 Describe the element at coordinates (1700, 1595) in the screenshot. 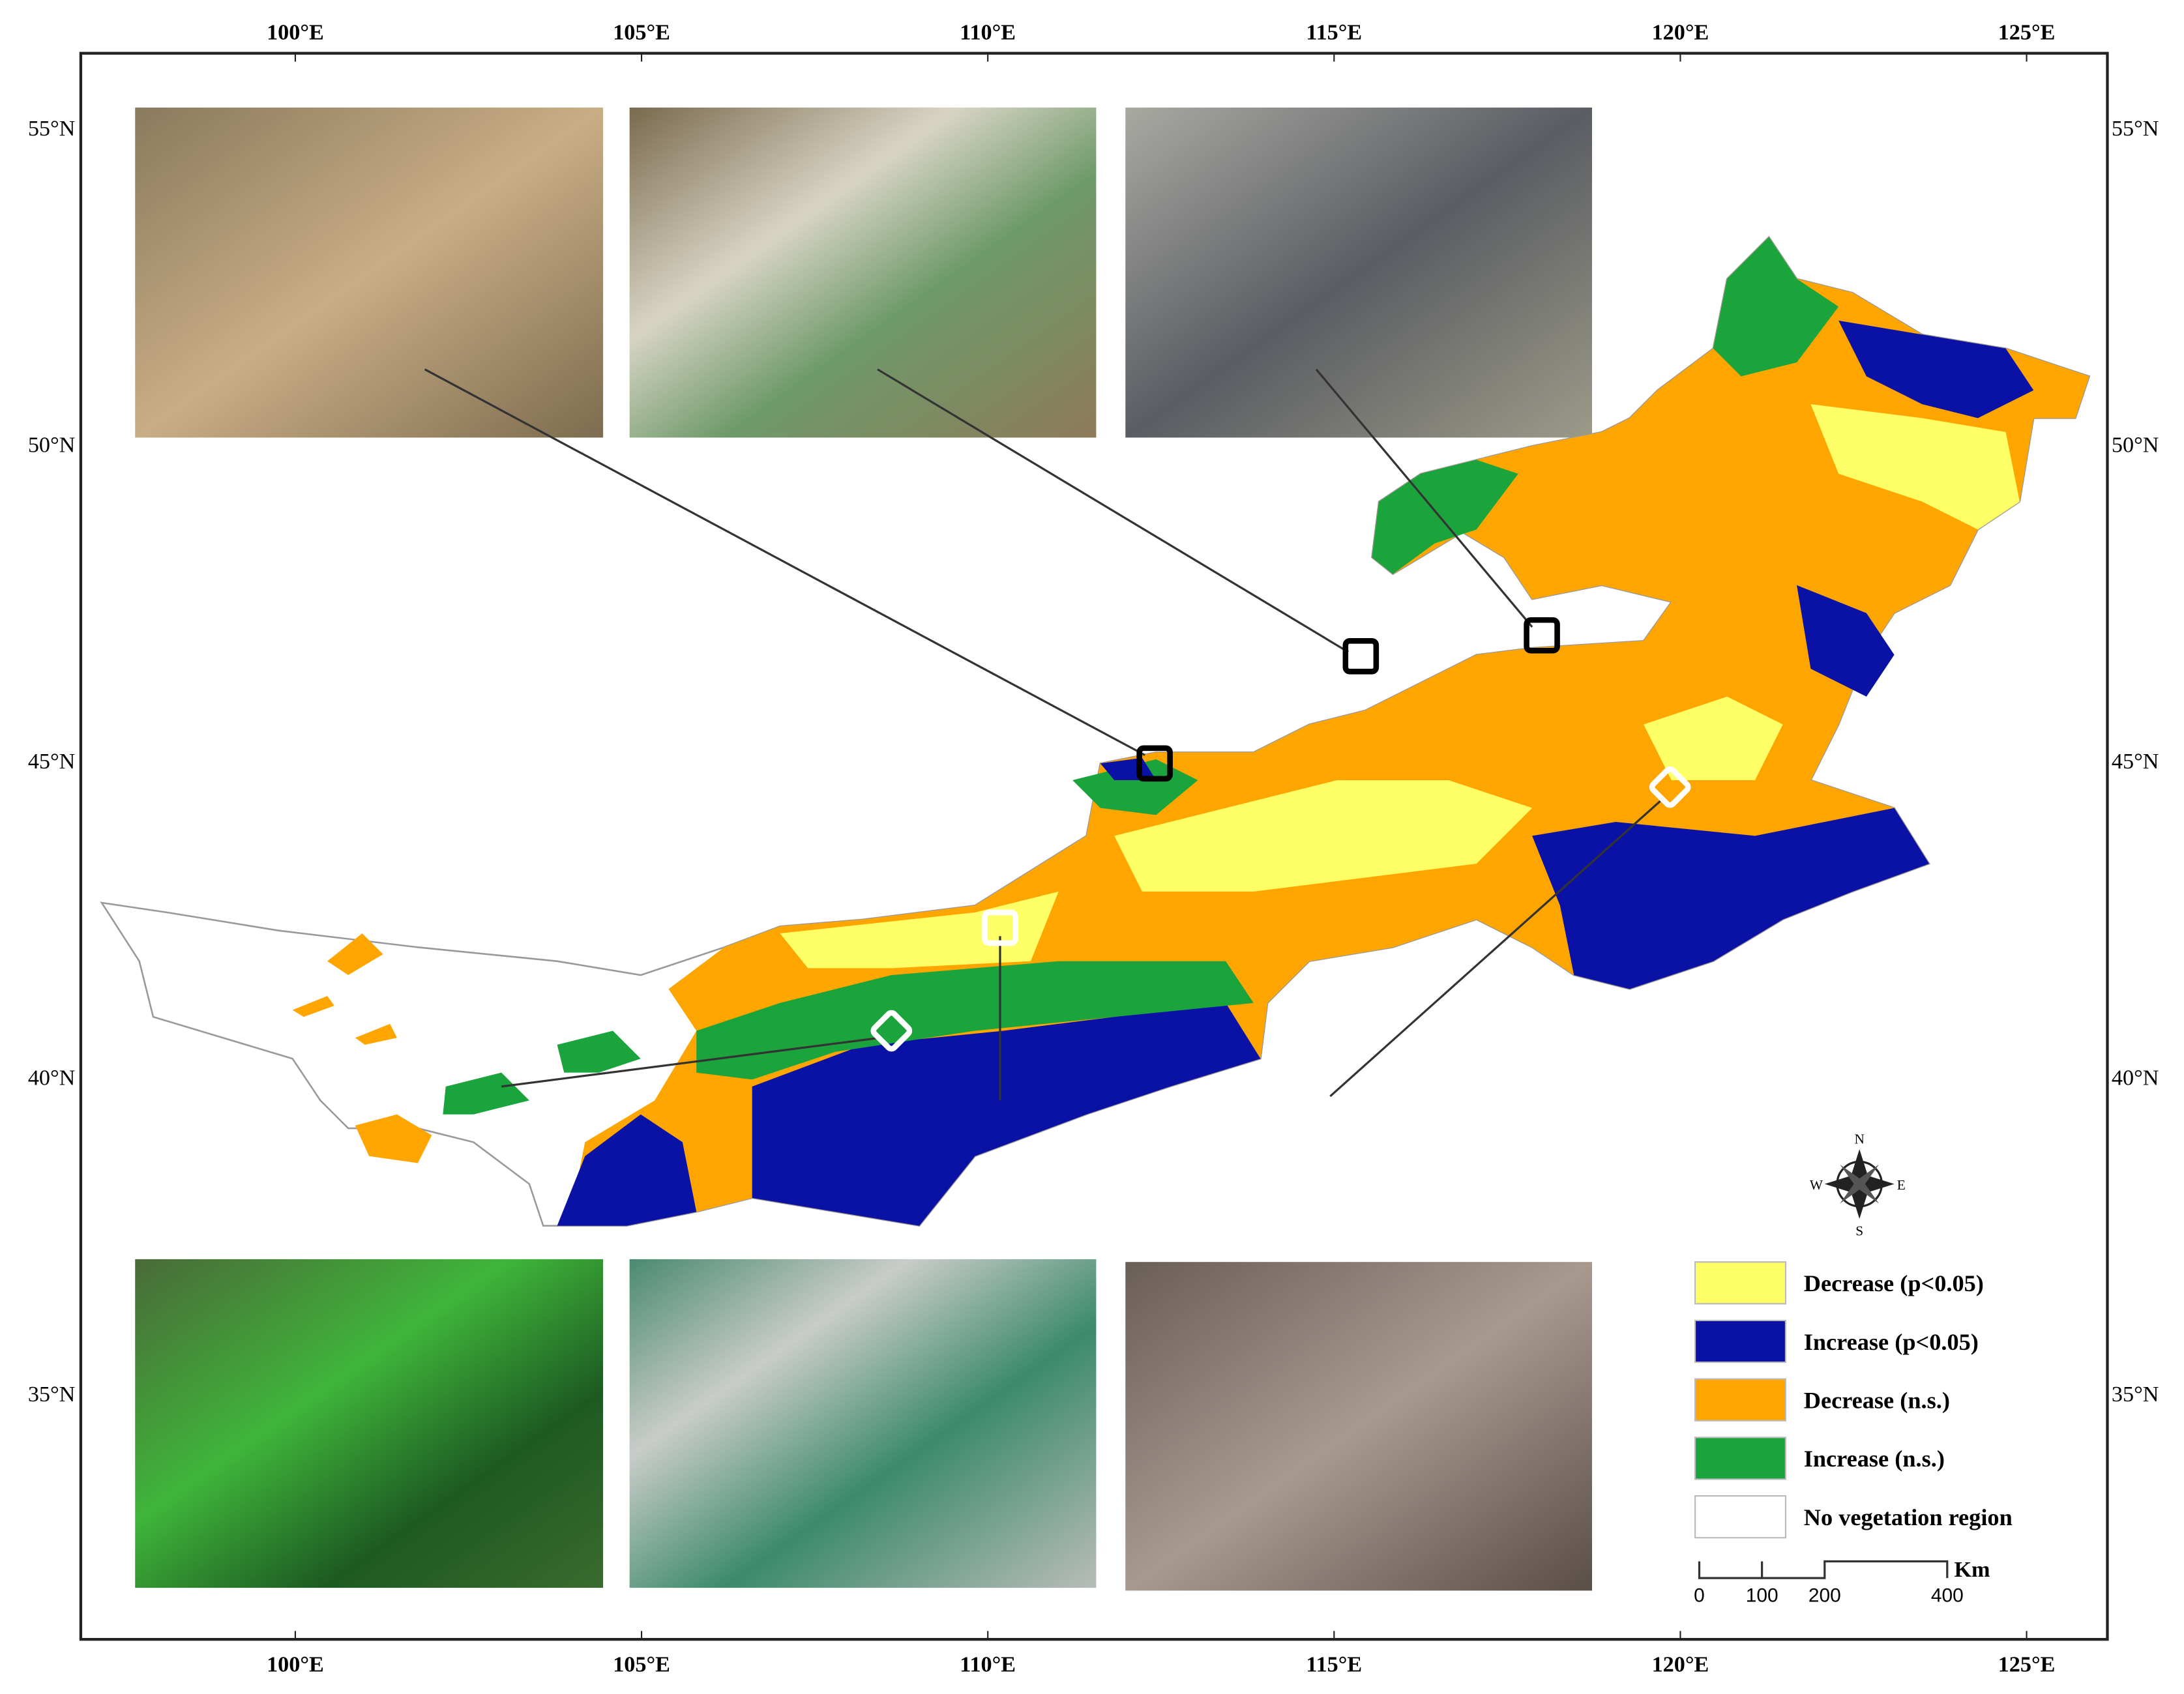

I see `scale-label: 0` at that location.